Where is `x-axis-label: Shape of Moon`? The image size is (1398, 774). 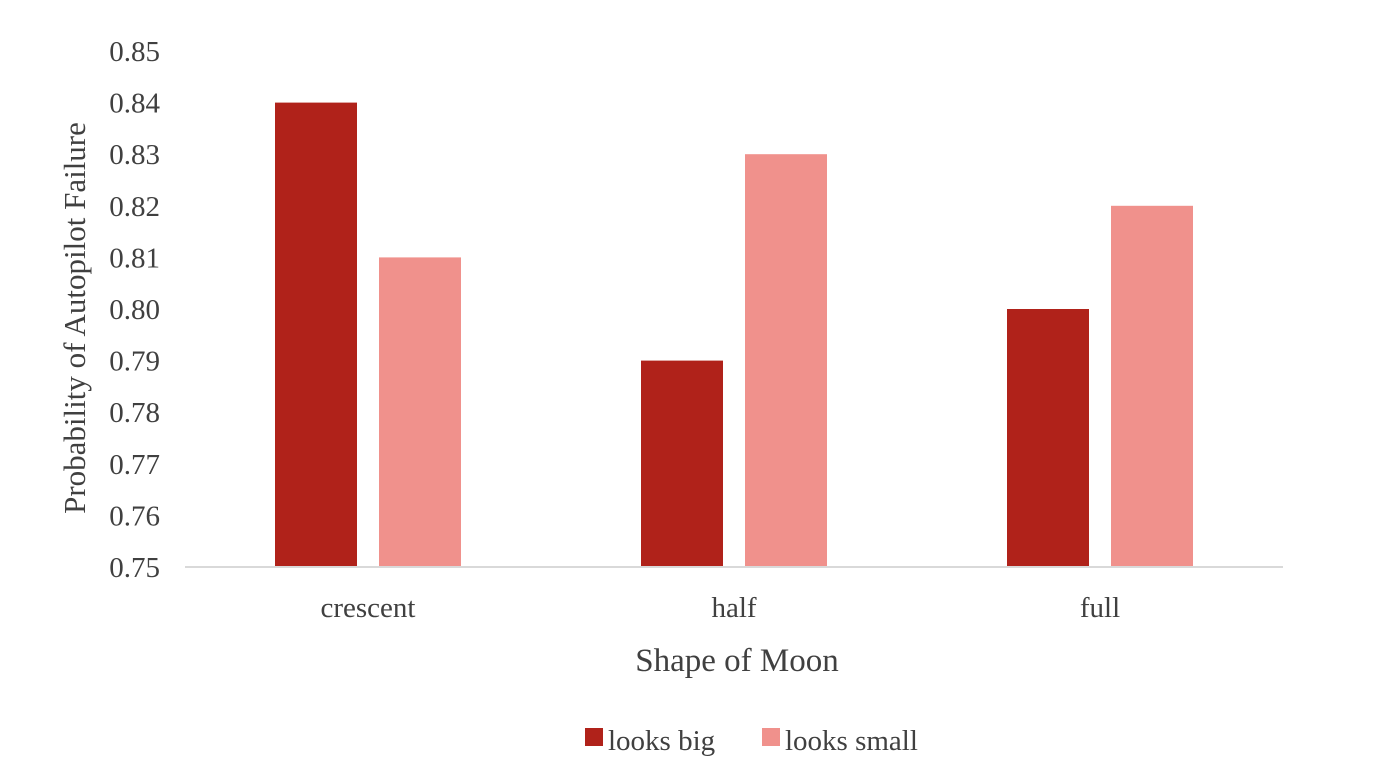 x-axis-label: Shape of Moon is located at coordinates (736, 661).